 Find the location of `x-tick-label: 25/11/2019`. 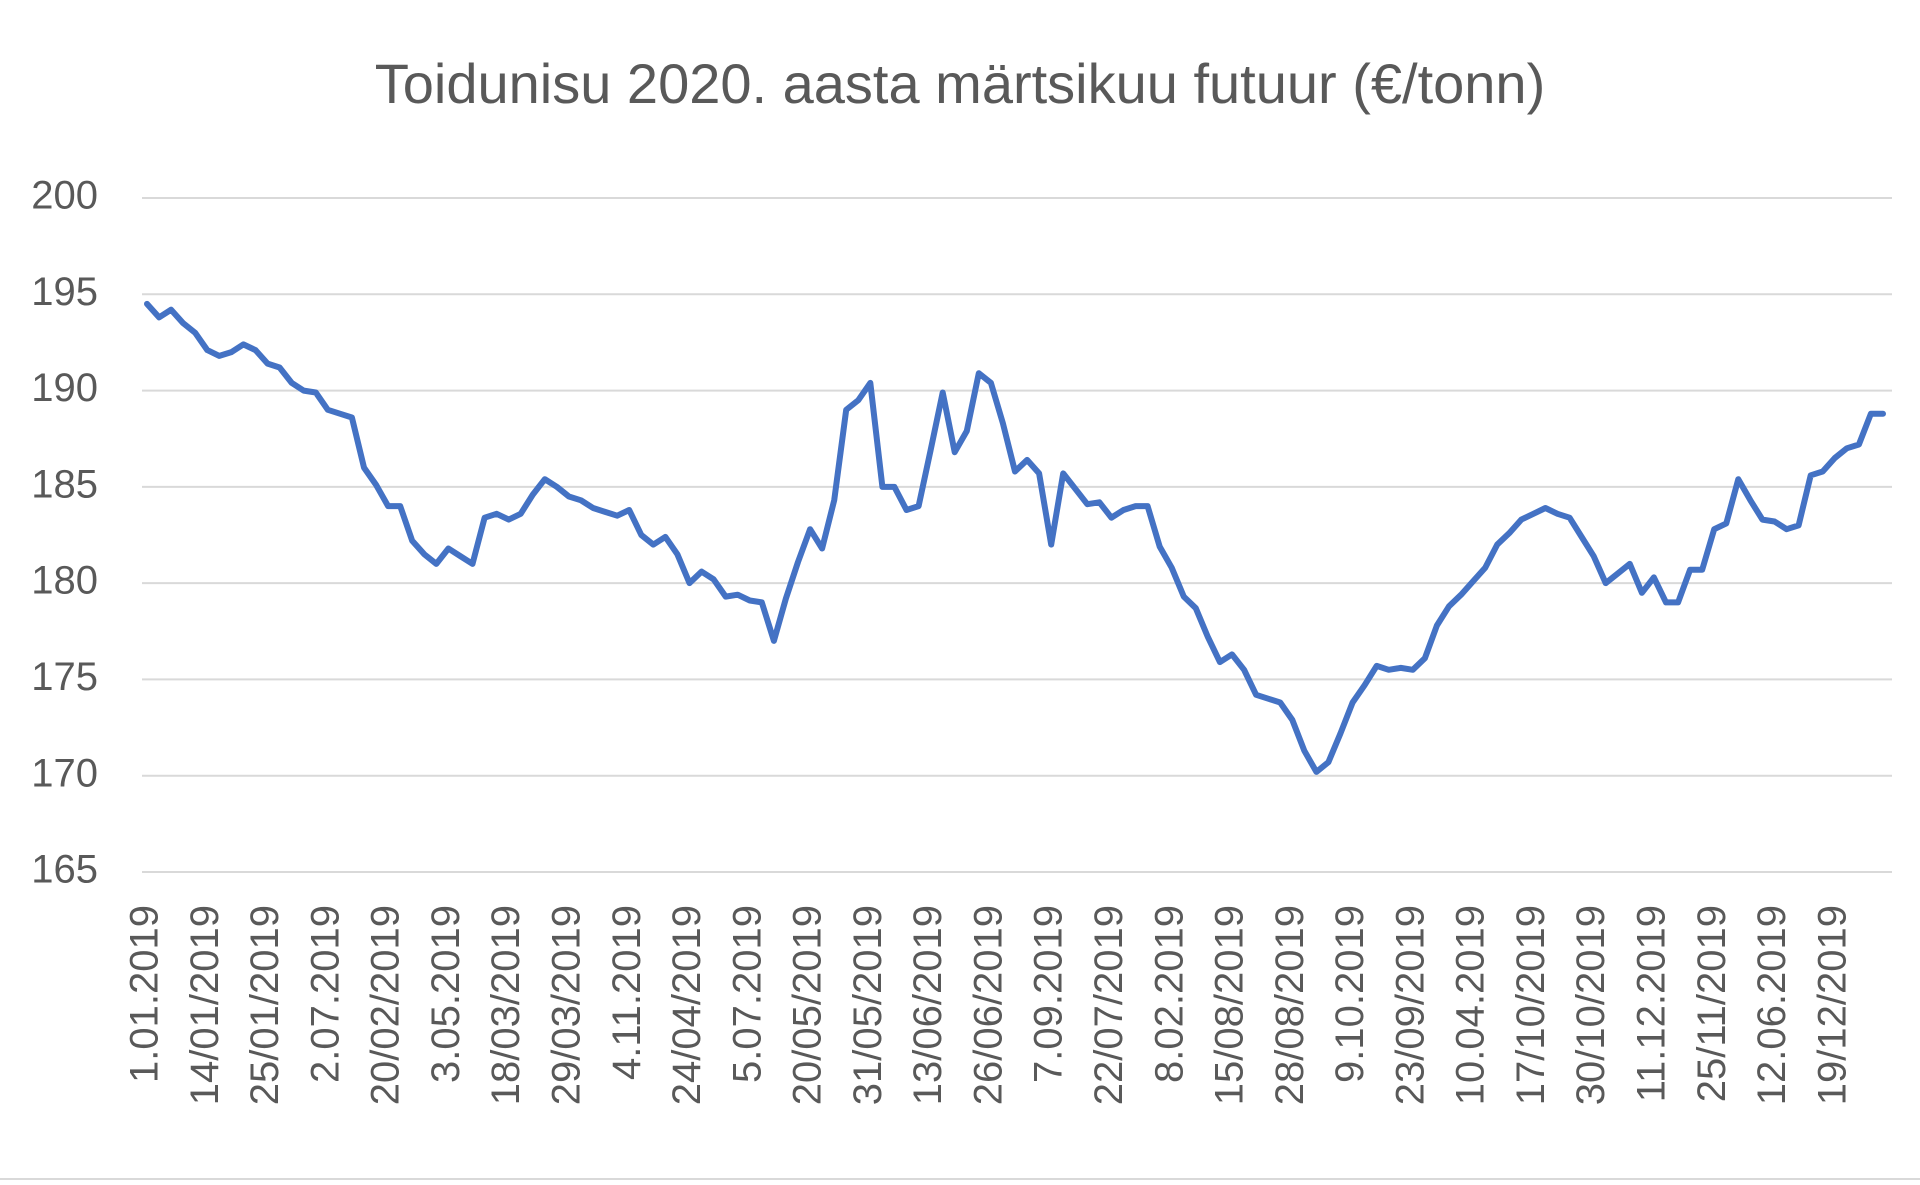

x-tick-label: 25/11/2019 is located at coordinates (1712, 1003).